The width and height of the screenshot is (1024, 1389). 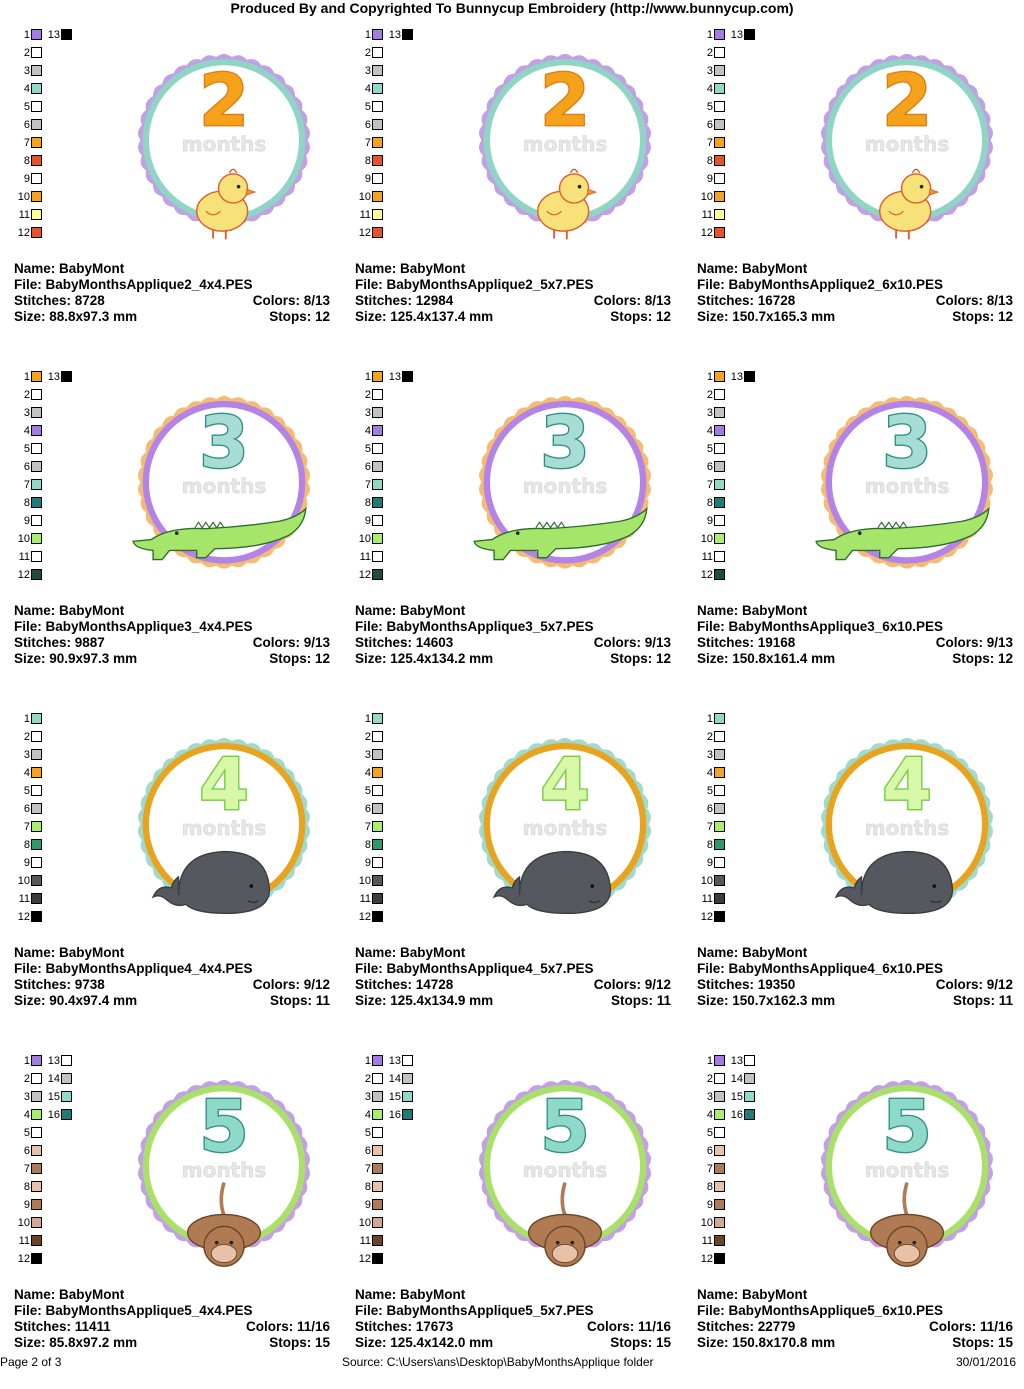 I want to click on design-name: Name: BabyMont, so click(x=69, y=268).